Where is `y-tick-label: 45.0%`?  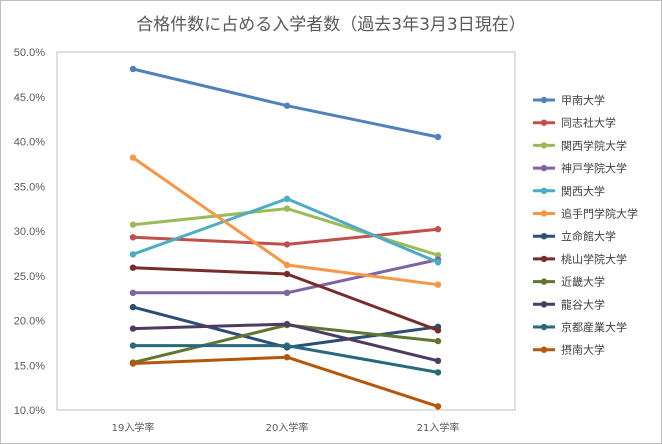
y-tick-label: 45.0% is located at coordinates (29, 98).